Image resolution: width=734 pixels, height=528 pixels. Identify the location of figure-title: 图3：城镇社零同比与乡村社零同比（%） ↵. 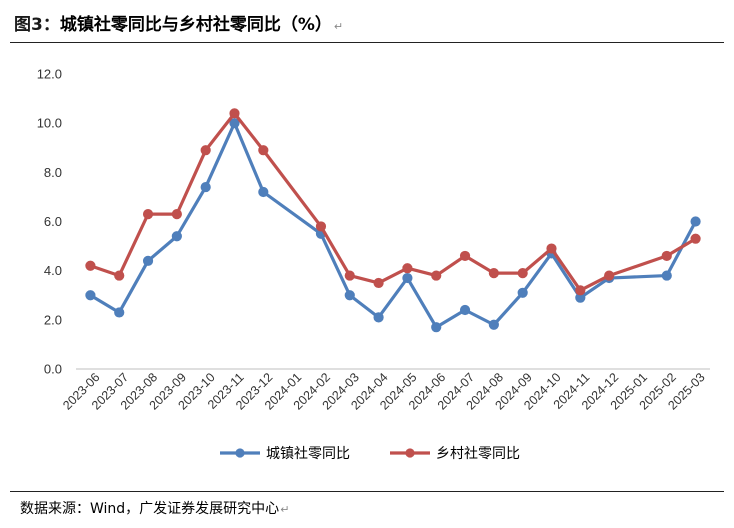
(178, 22).